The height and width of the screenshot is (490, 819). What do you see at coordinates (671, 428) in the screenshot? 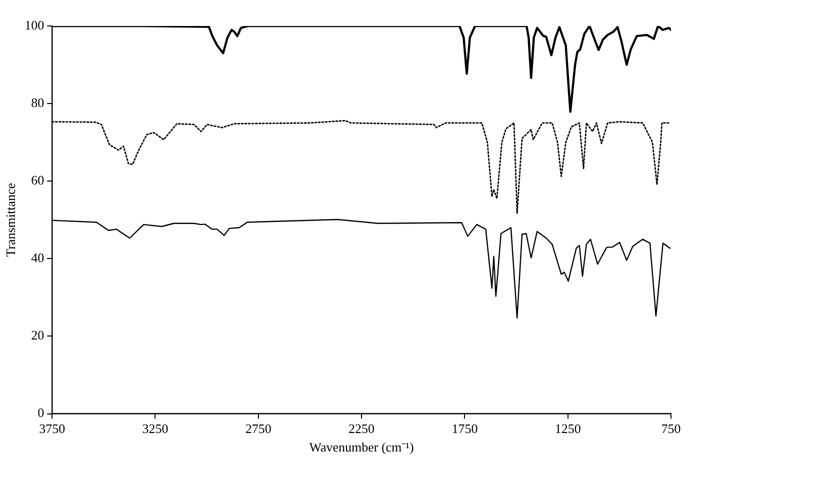
I see `x-tick-label: 750` at bounding box center [671, 428].